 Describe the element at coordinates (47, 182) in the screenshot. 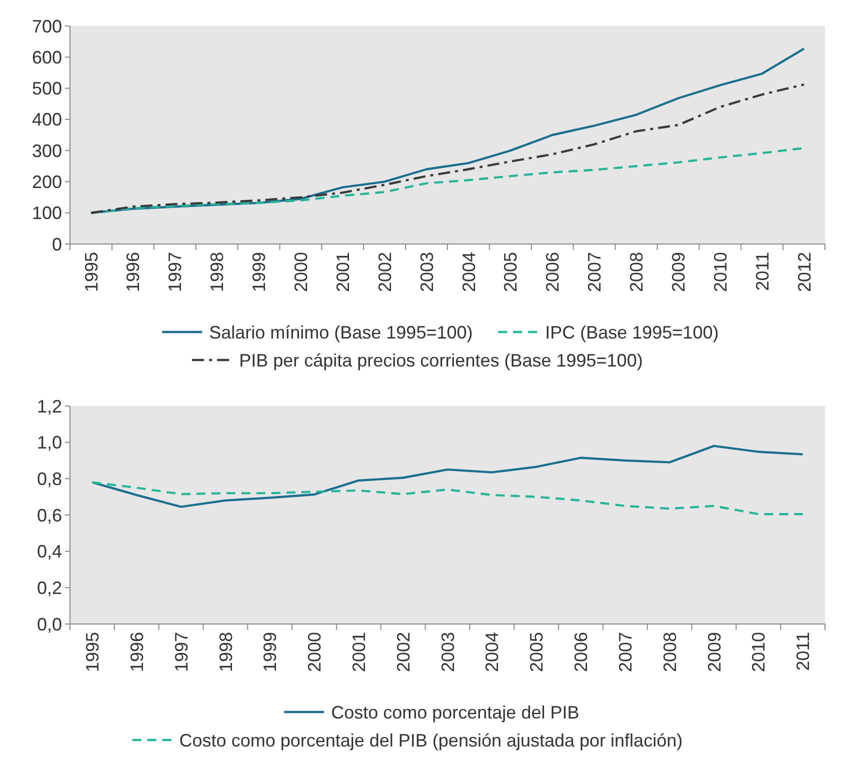

I see `y-tick-label: 200` at that location.